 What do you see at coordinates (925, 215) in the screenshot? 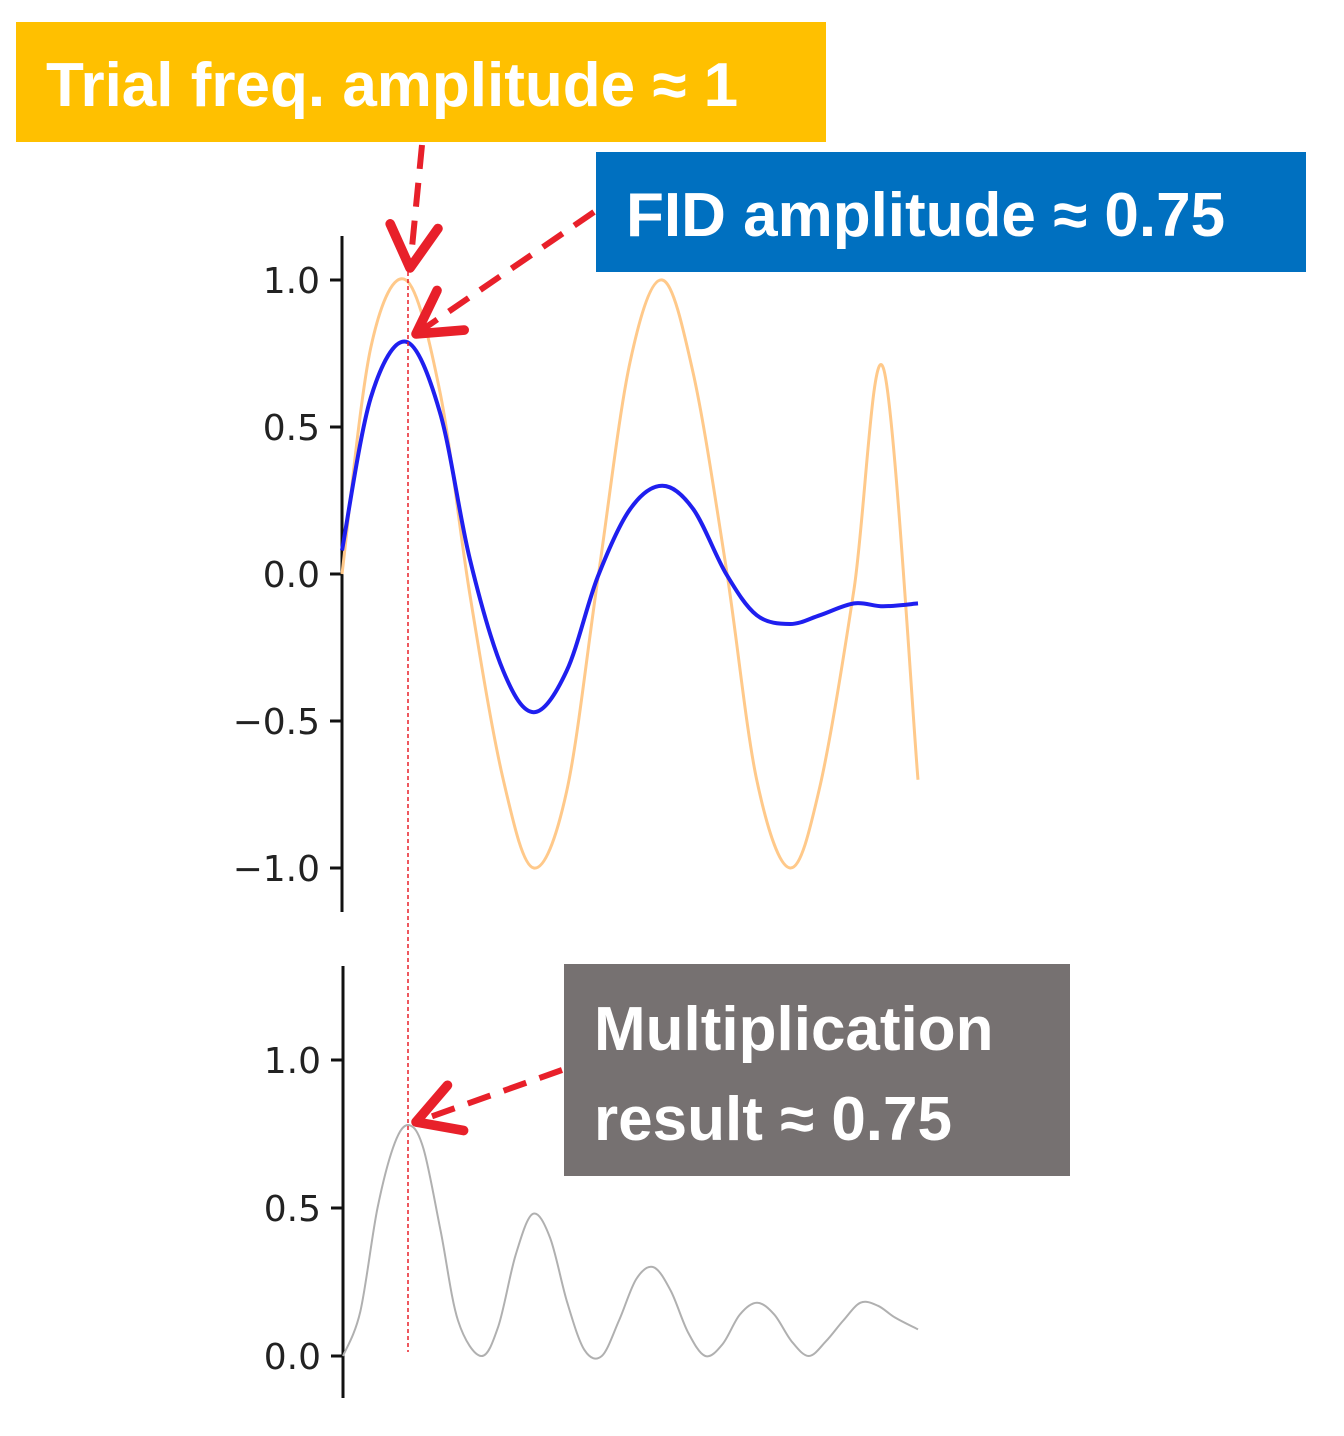
I see `callout-fid-text: FID amplitude ≈ 0.75` at bounding box center [925, 215].